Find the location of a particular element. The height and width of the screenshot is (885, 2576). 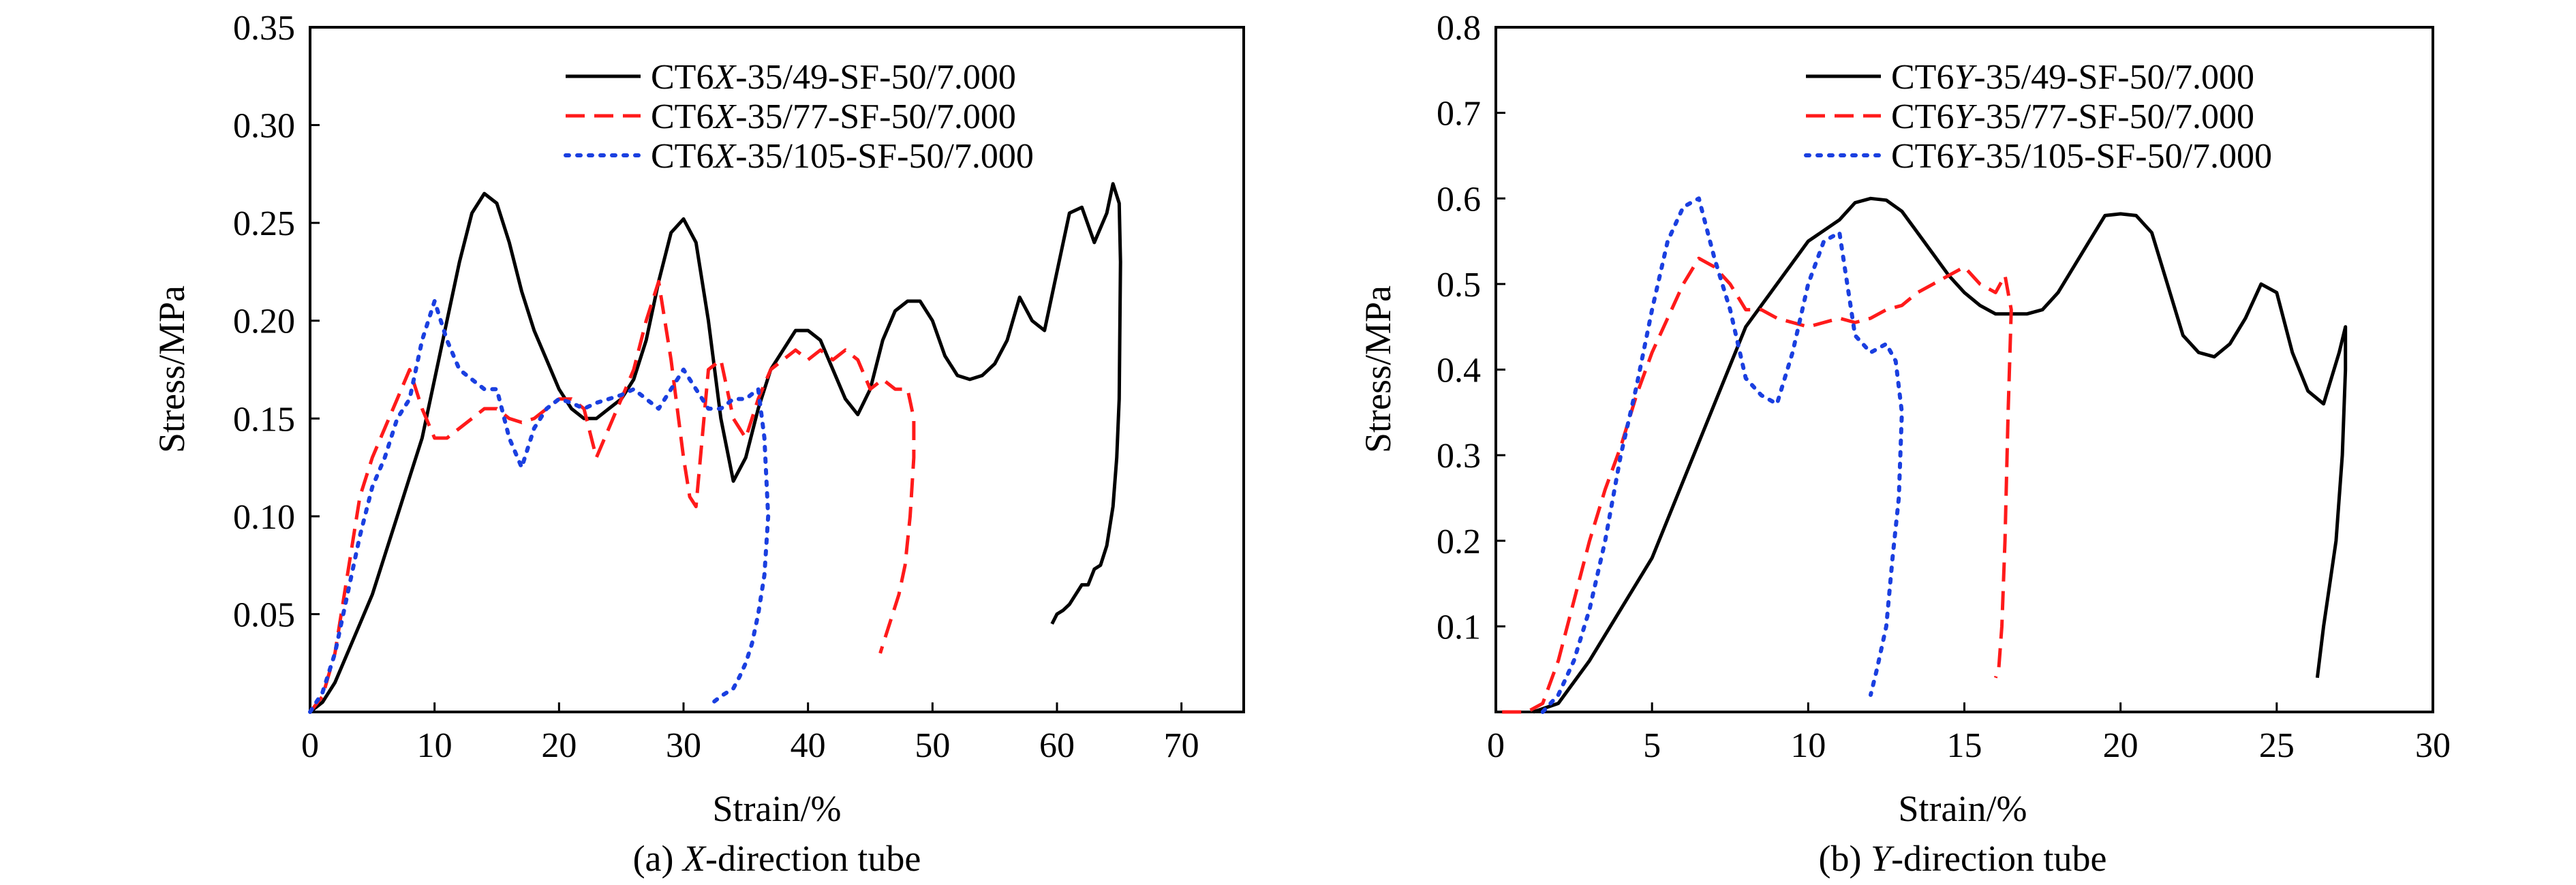

legend-label-1: CT6X-35/49-SF-50/7.000 is located at coordinates (833, 77).